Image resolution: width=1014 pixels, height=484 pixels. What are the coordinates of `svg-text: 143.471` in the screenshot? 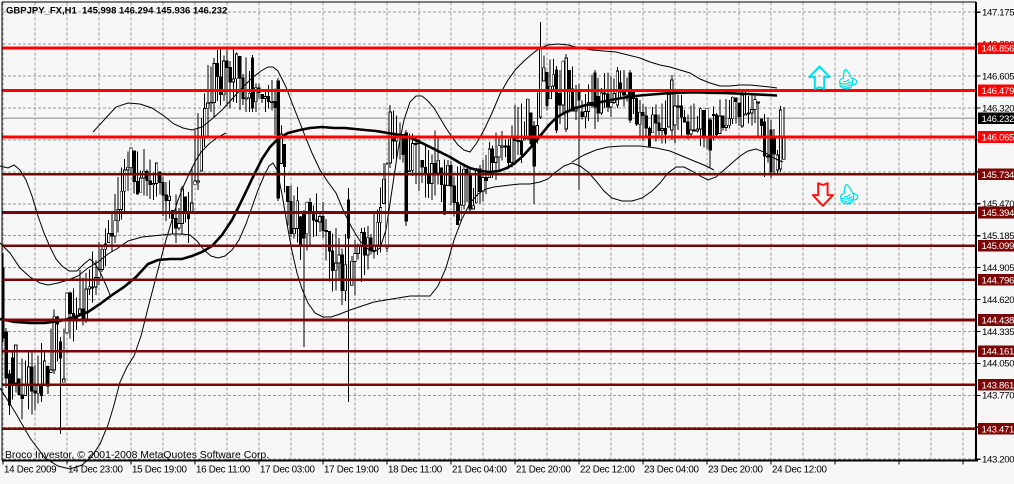 It's located at (998, 429).